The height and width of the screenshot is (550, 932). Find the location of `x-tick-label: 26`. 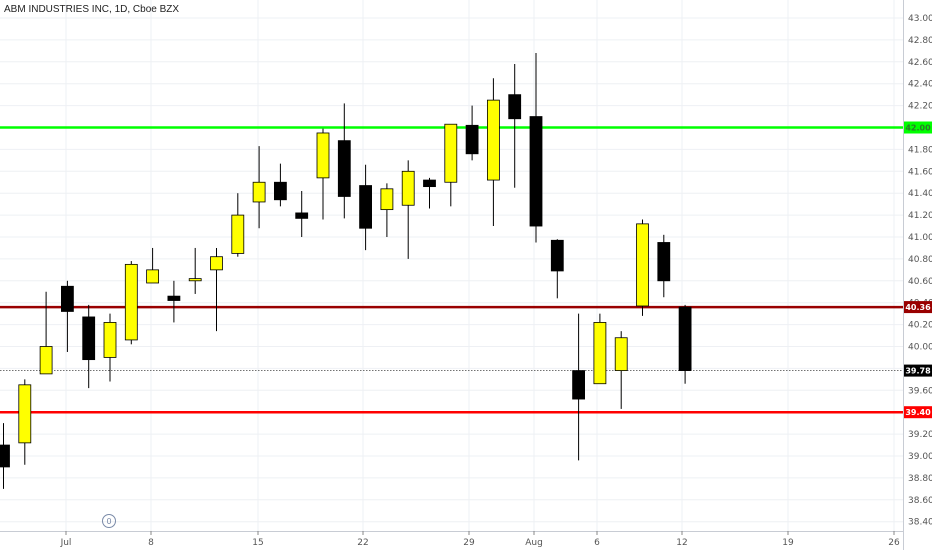

x-tick-label: 26 is located at coordinates (894, 543).